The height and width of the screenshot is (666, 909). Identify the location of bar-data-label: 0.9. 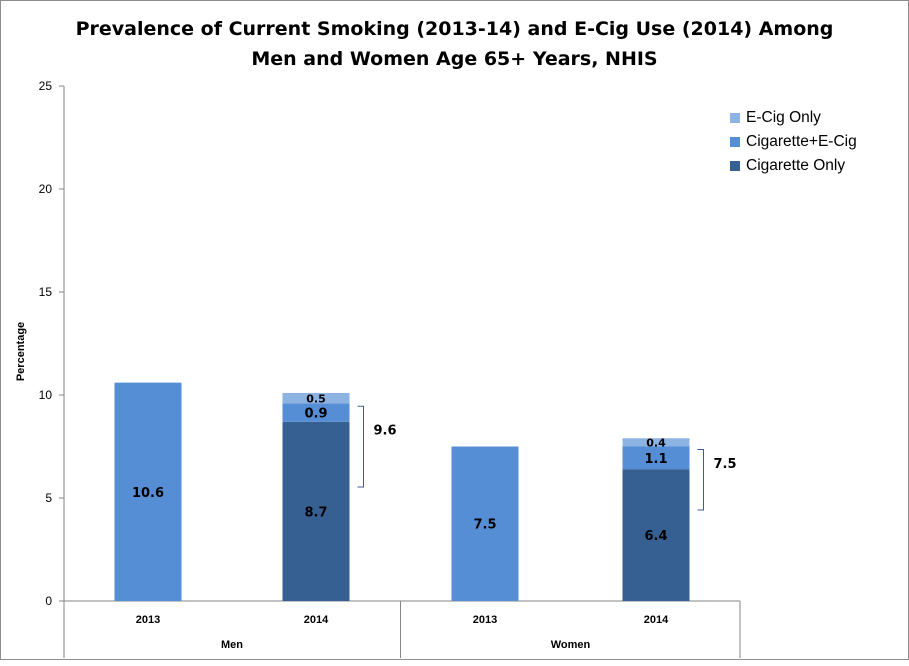
(315, 413).